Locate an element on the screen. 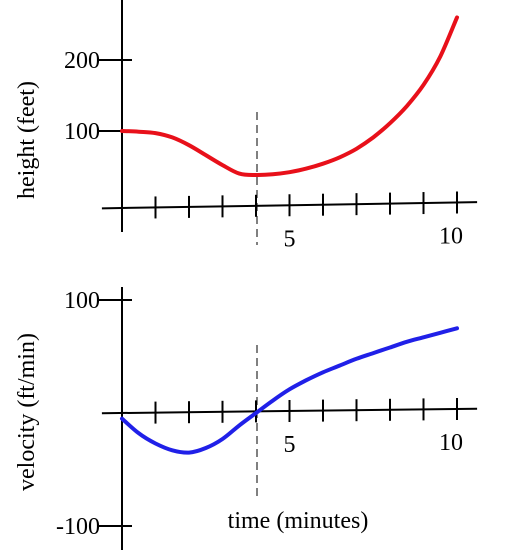 This screenshot has width=506, height=550. x-tick-label-height-5: 5 is located at coordinates (290, 239).